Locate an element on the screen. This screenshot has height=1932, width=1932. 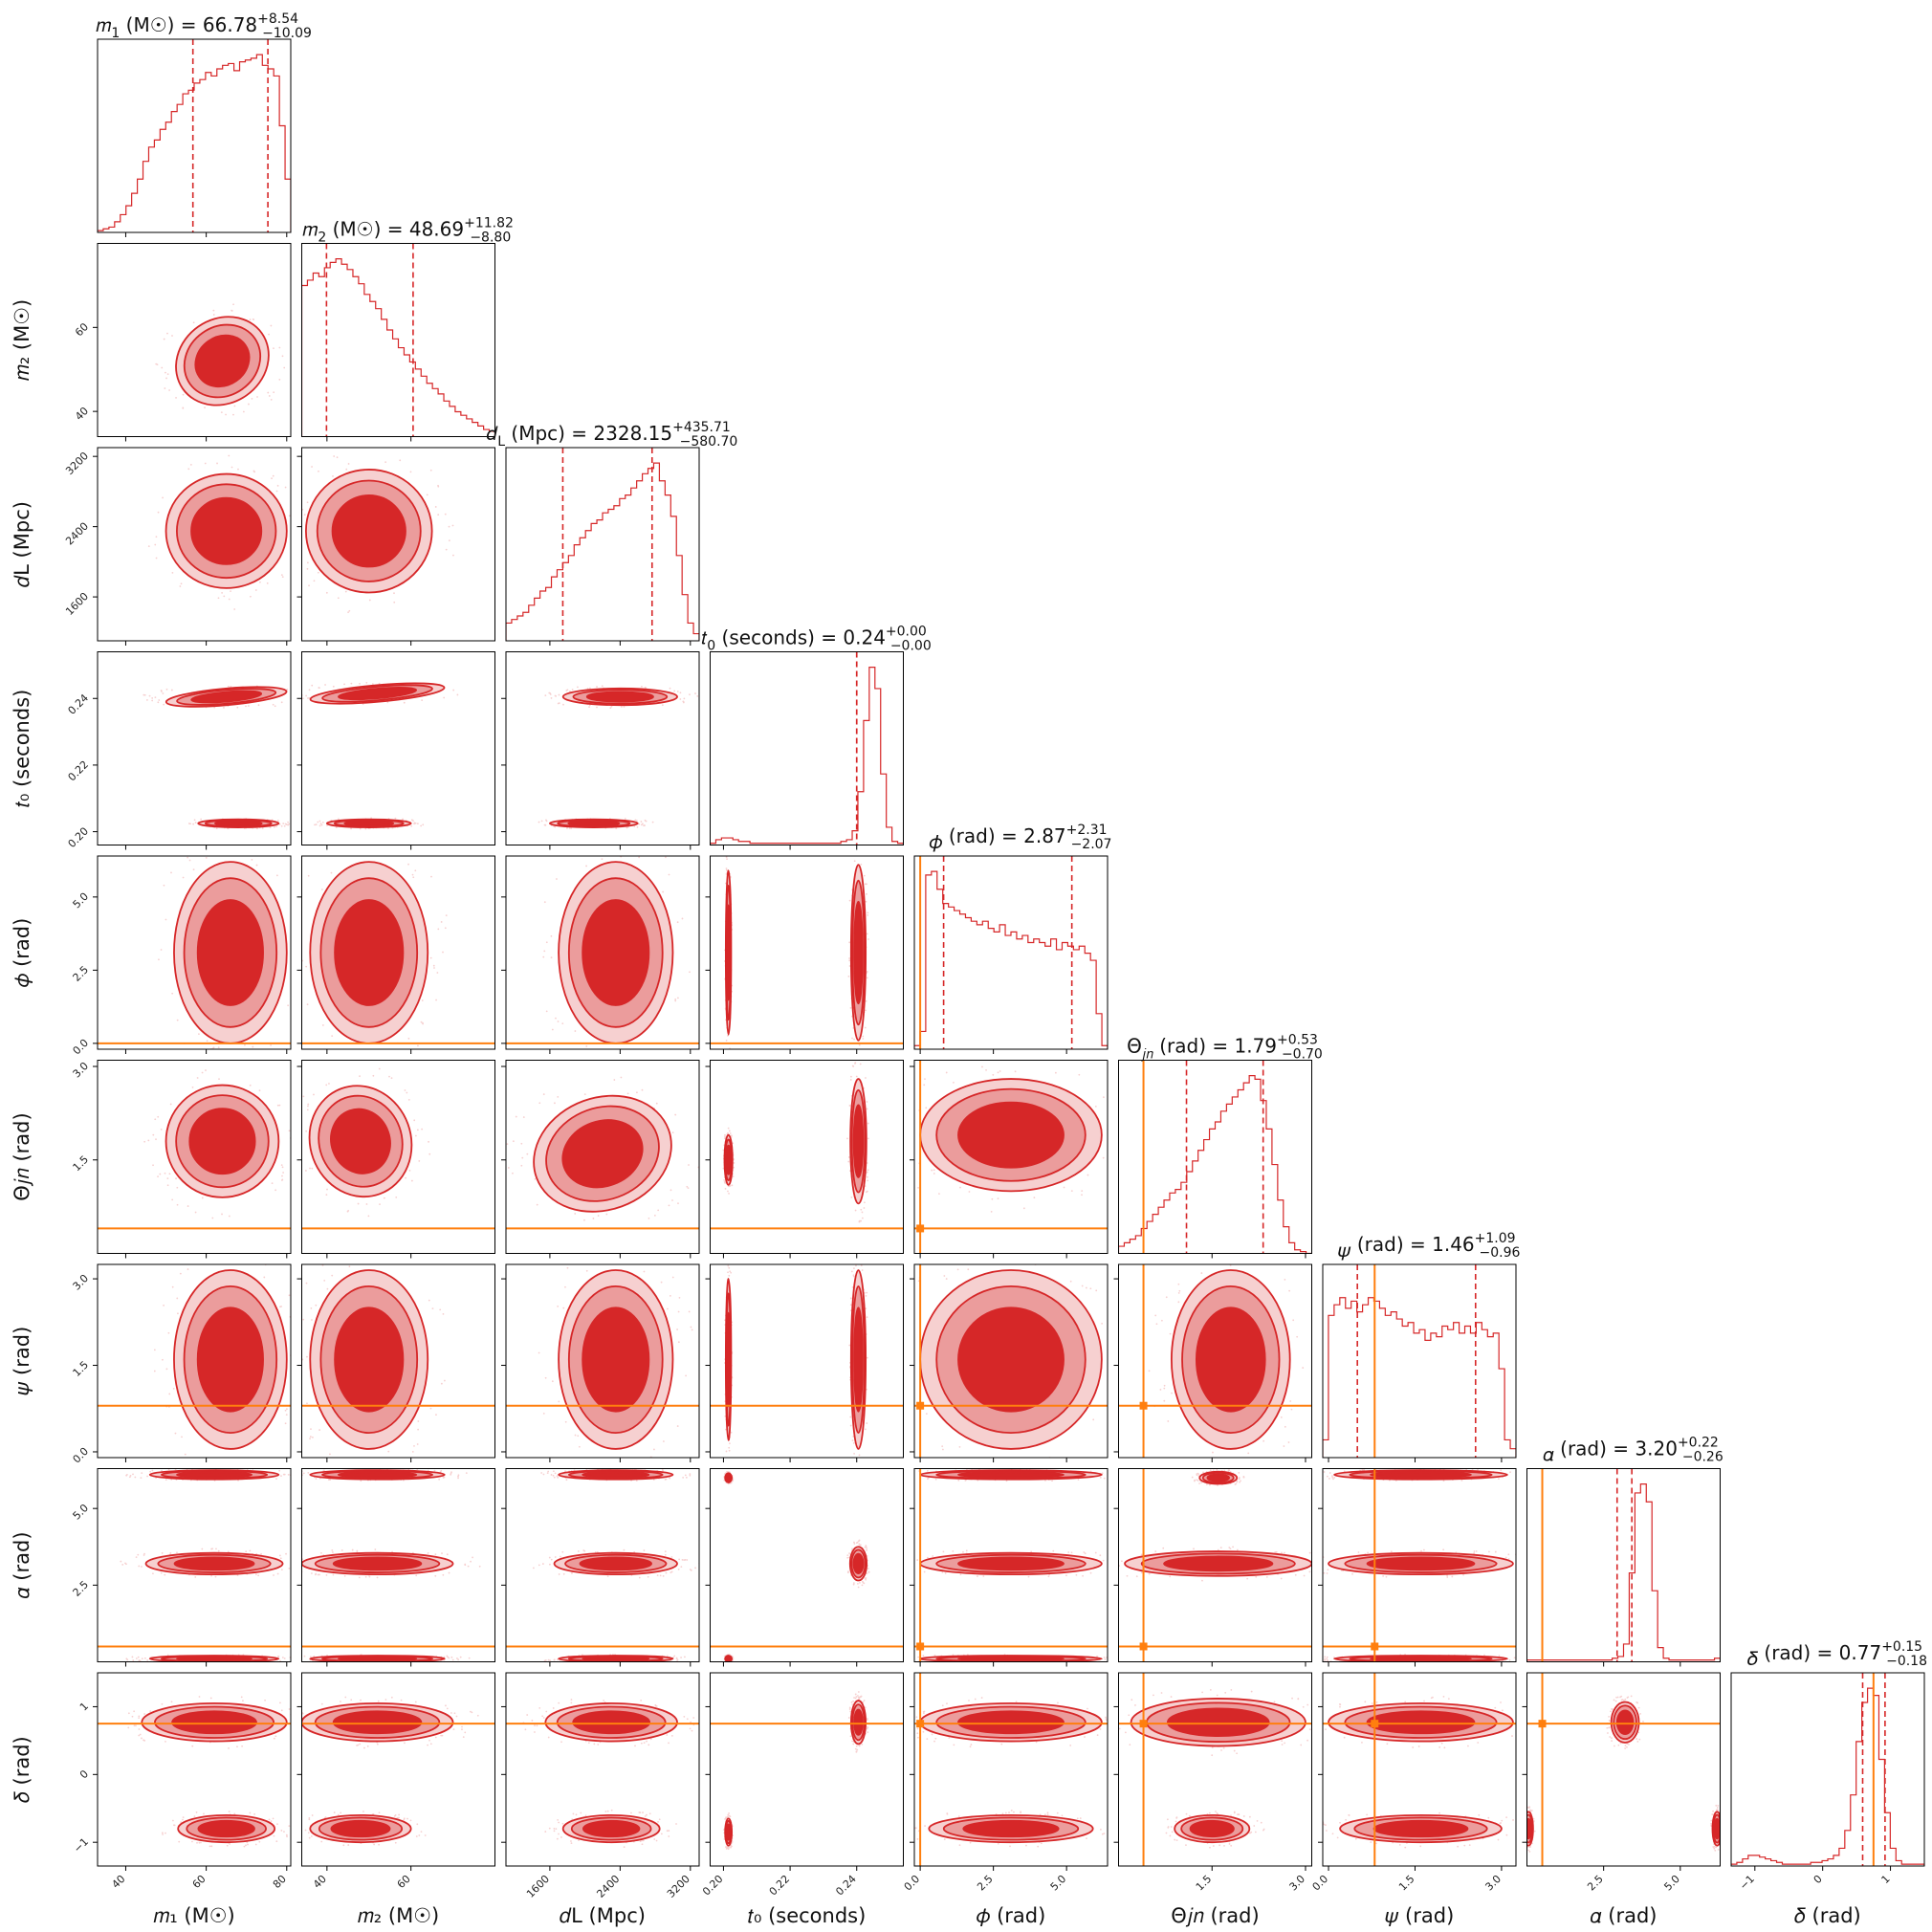
panel-delta-delta: 𝛿 (rad) = 0.77+0.15 −0.18−1 0 1 is located at coordinates (1828, 1766).